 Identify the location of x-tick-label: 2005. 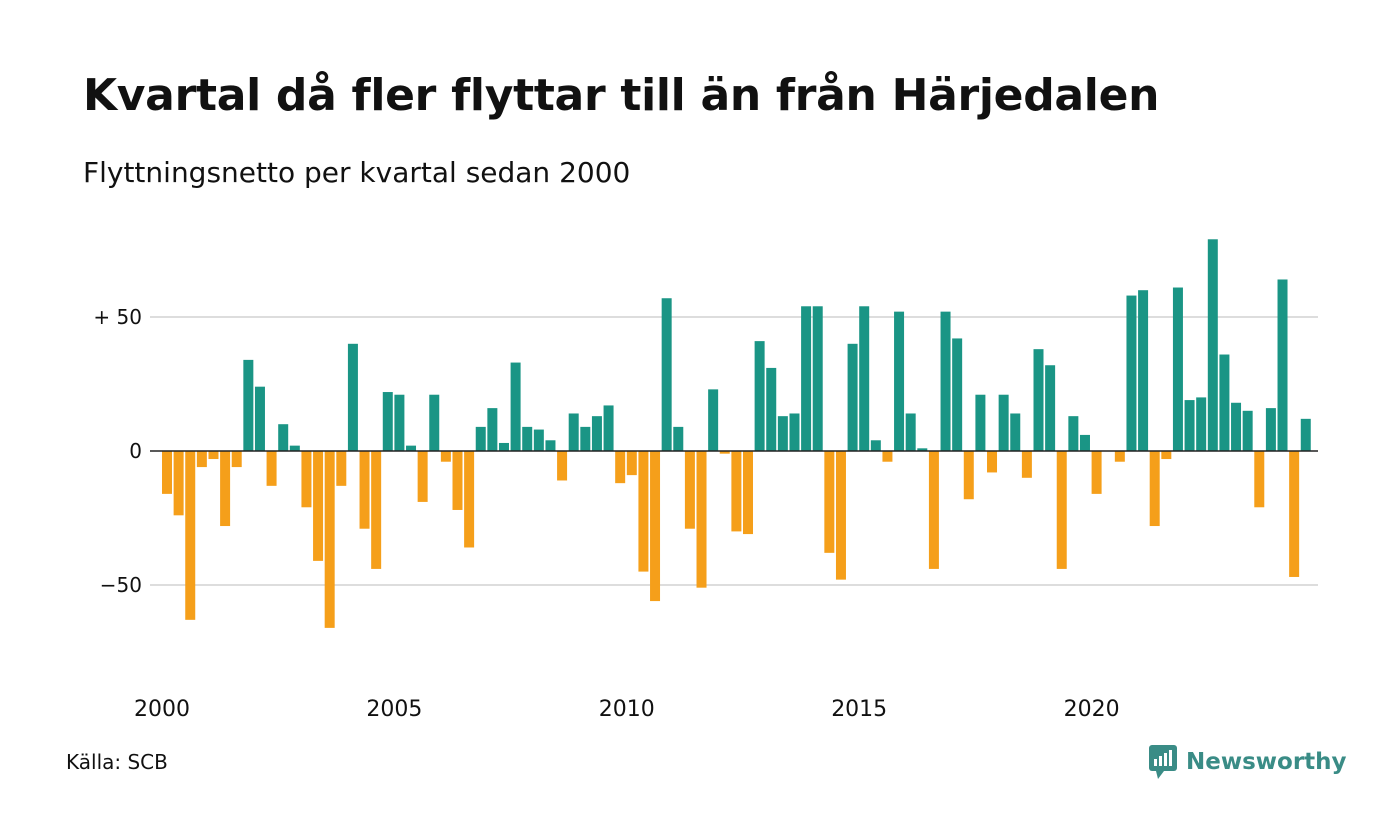
(394, 709).